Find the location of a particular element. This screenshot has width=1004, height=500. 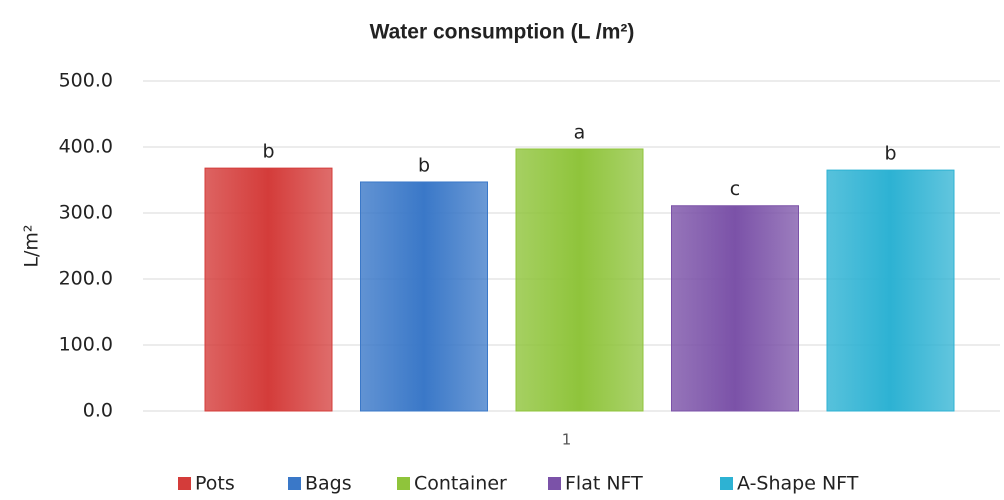

legend-label: Flat NFT is located at coordinates (604, 484).